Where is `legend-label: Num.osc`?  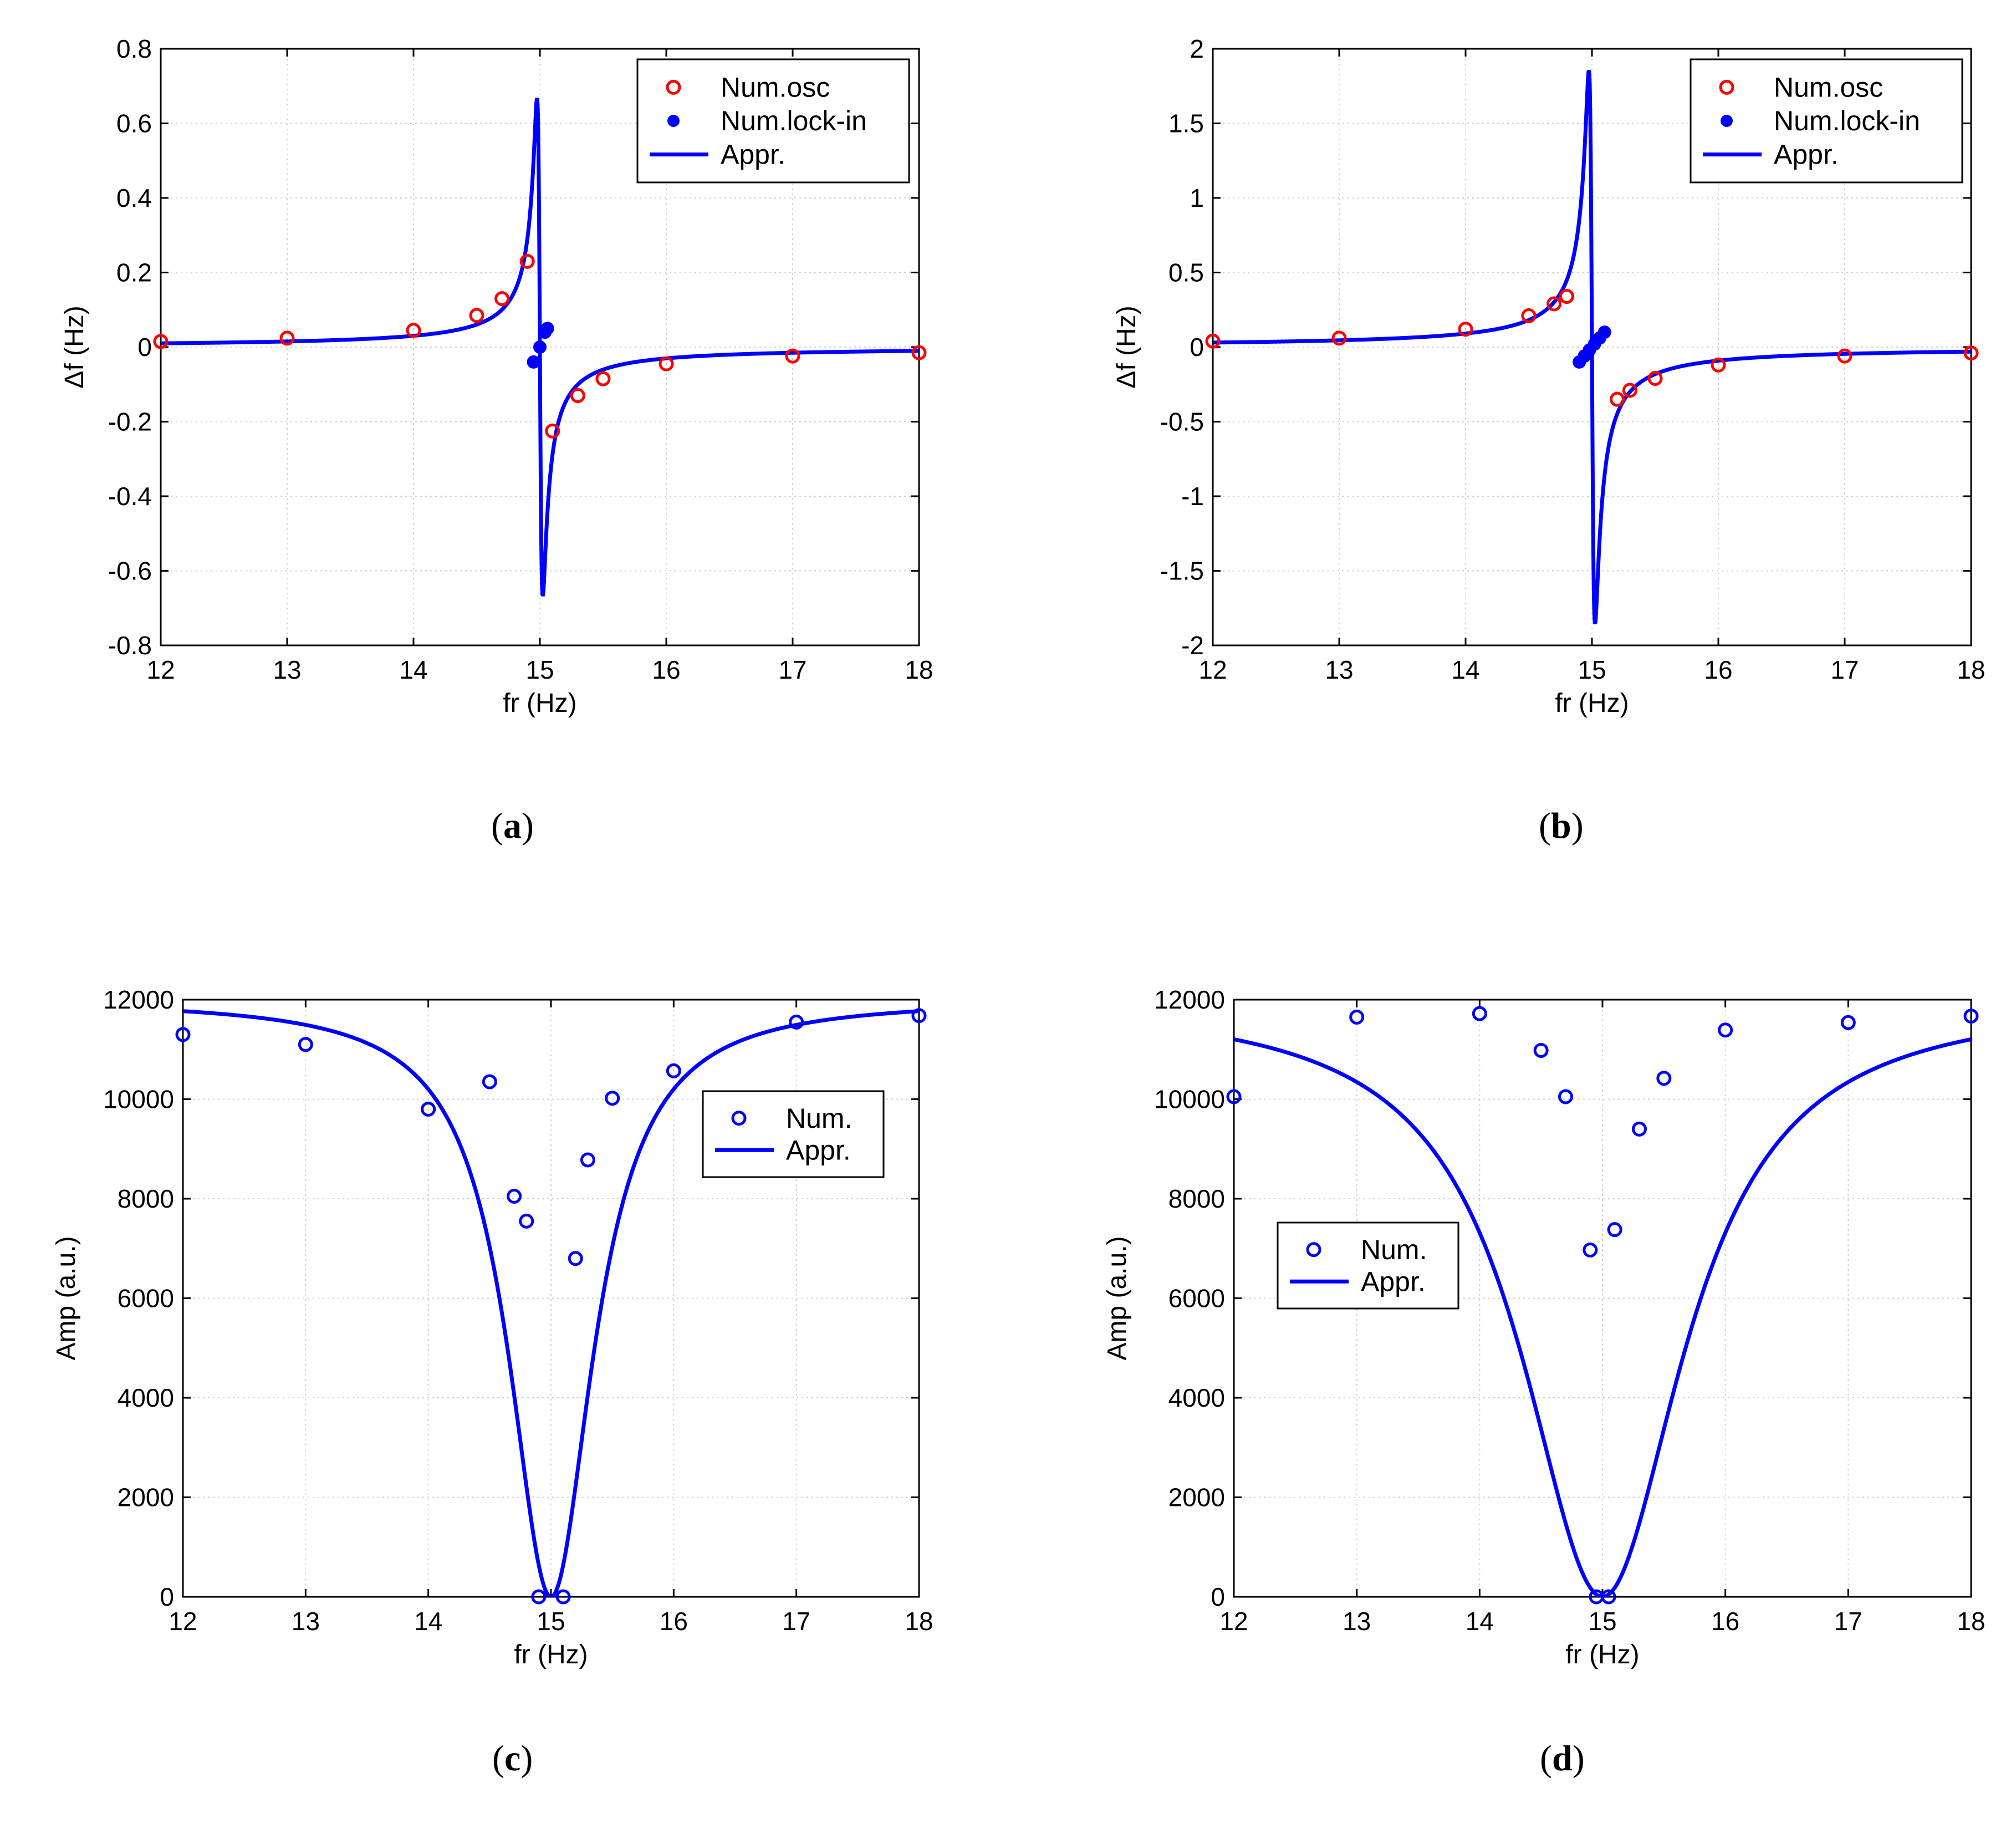
legend-label: Num.osc is located at coordinates (1828, 87).